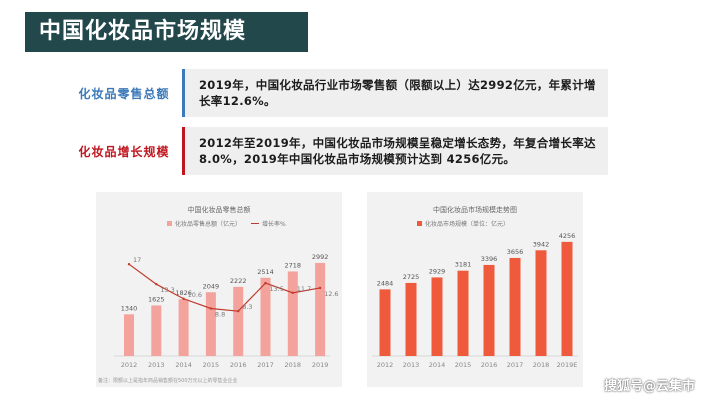 The width and height of the screenshot is (711, 400). What do you see at coordinates (475, 209) in the screenshot?
I see `chart-title: 中国化妆品市场规模走势图` at bounding box center [475, 209].